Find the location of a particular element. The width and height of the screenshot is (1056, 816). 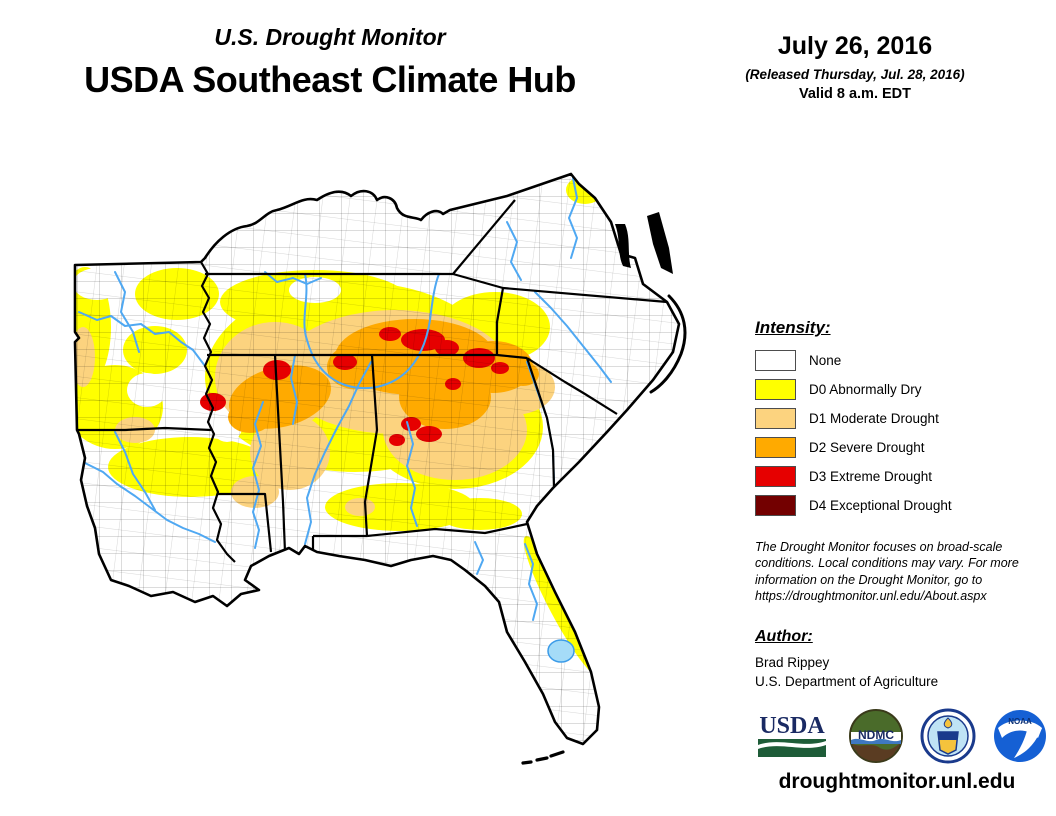

legend-item-d3: D3 Extreme Drought is located at coordinates (902, 476).